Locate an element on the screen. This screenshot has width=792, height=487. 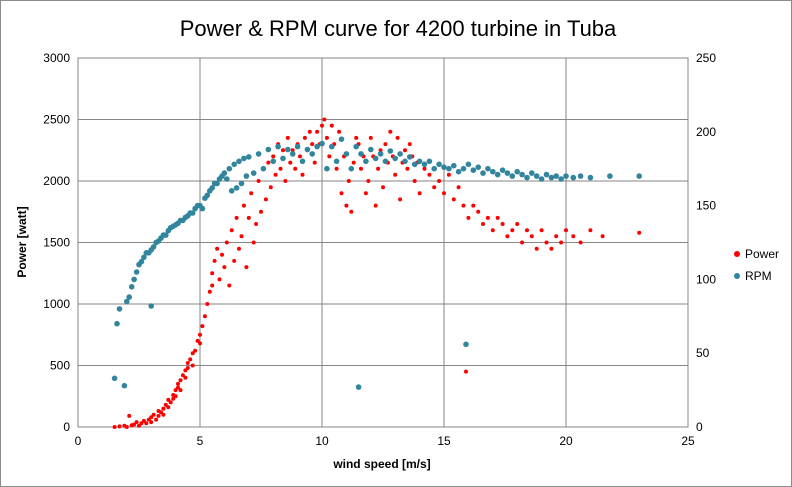
y-tick-label: 3000 is located at coordinates (56, 58).